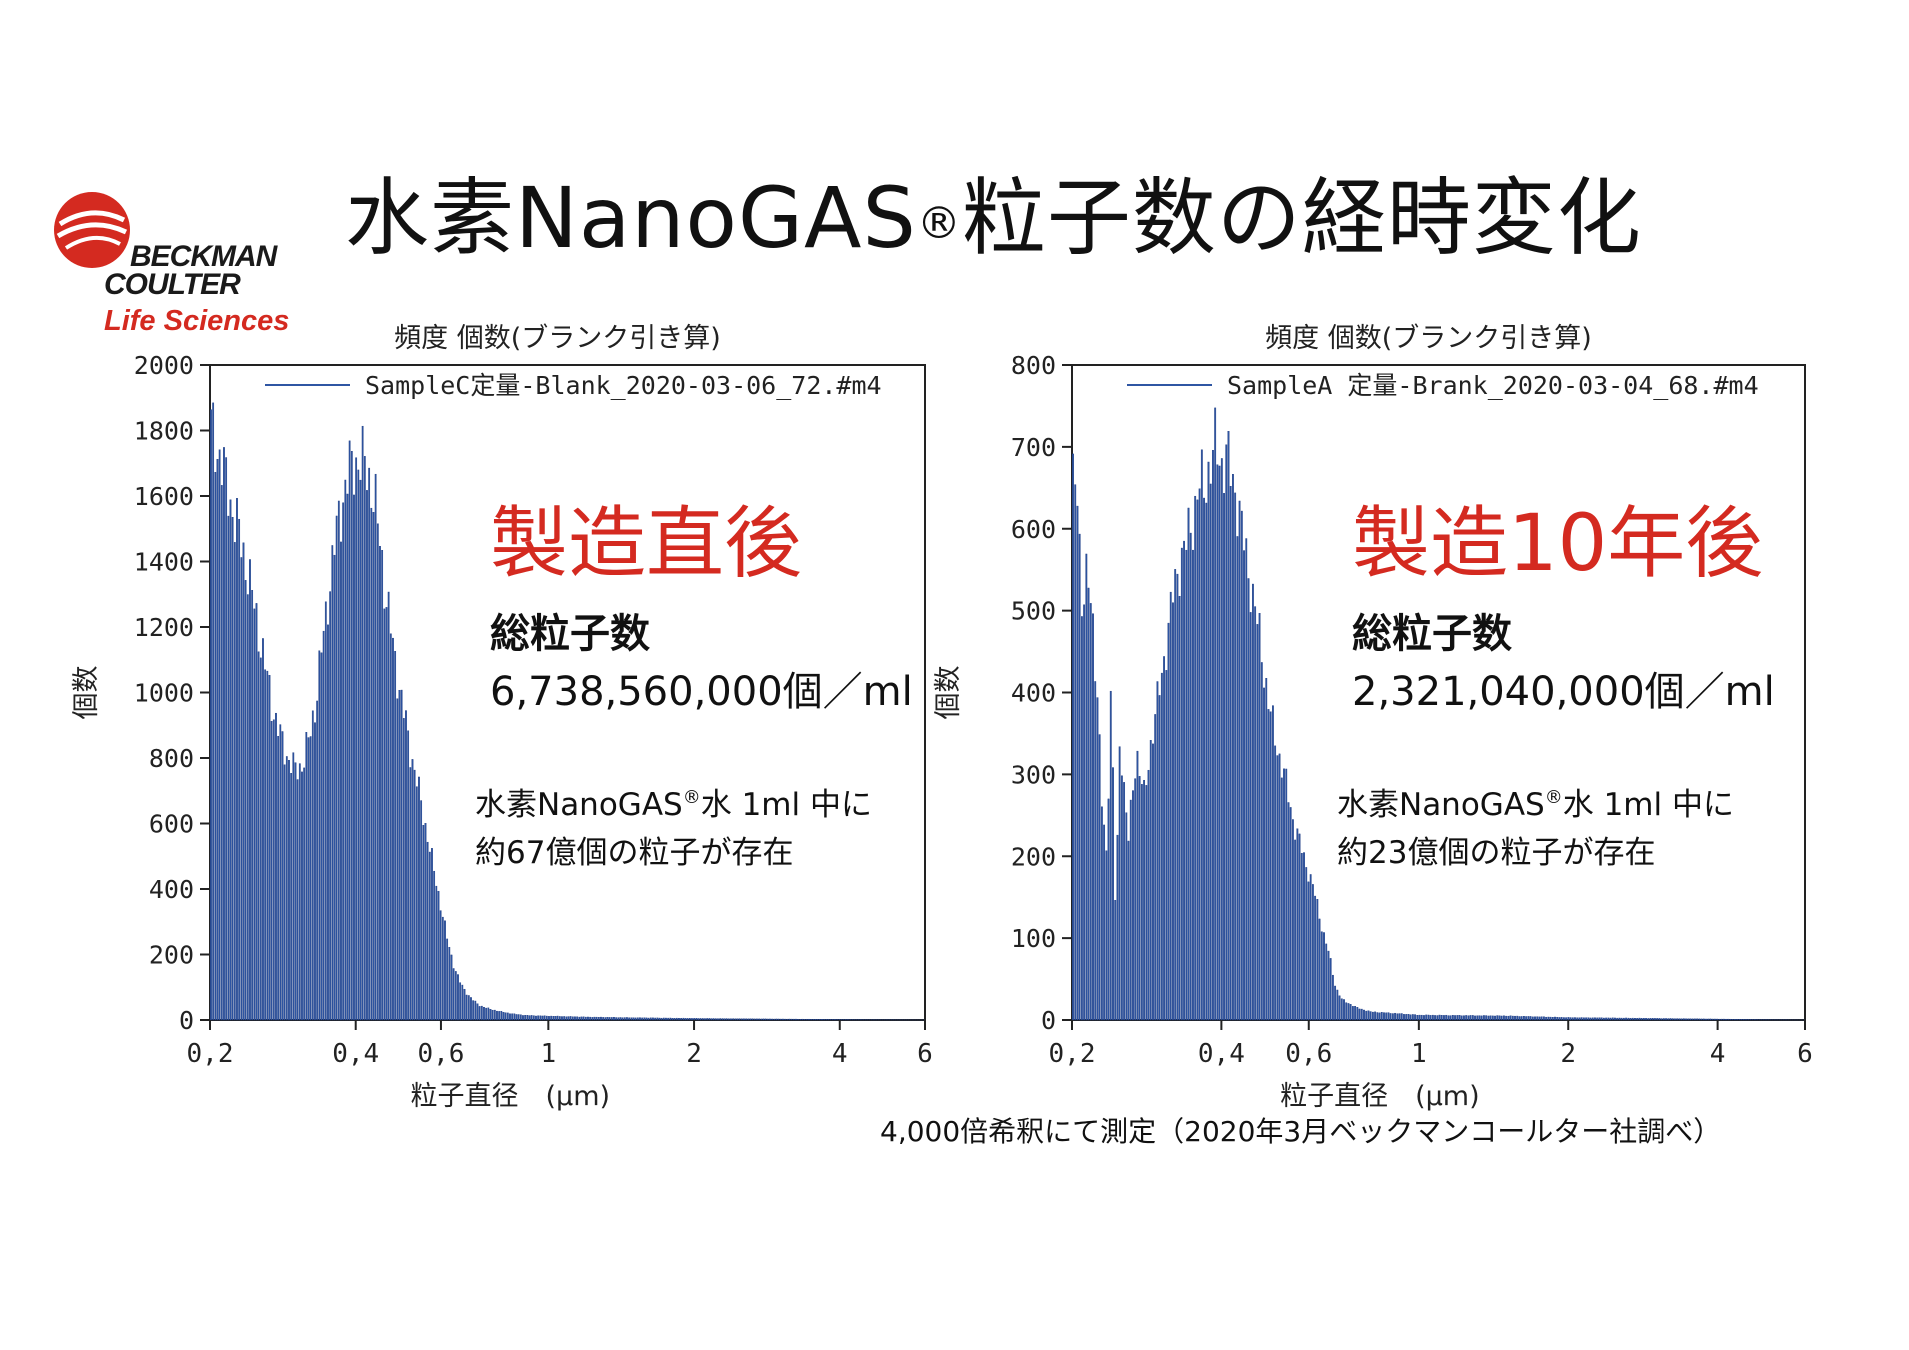 Image resolution: width=1909 pixels, height=1350 pixels. Describe the element at coordinates (1033, 856) in the screenshot. I see `chart2-y-tick-label: 200` at that location.